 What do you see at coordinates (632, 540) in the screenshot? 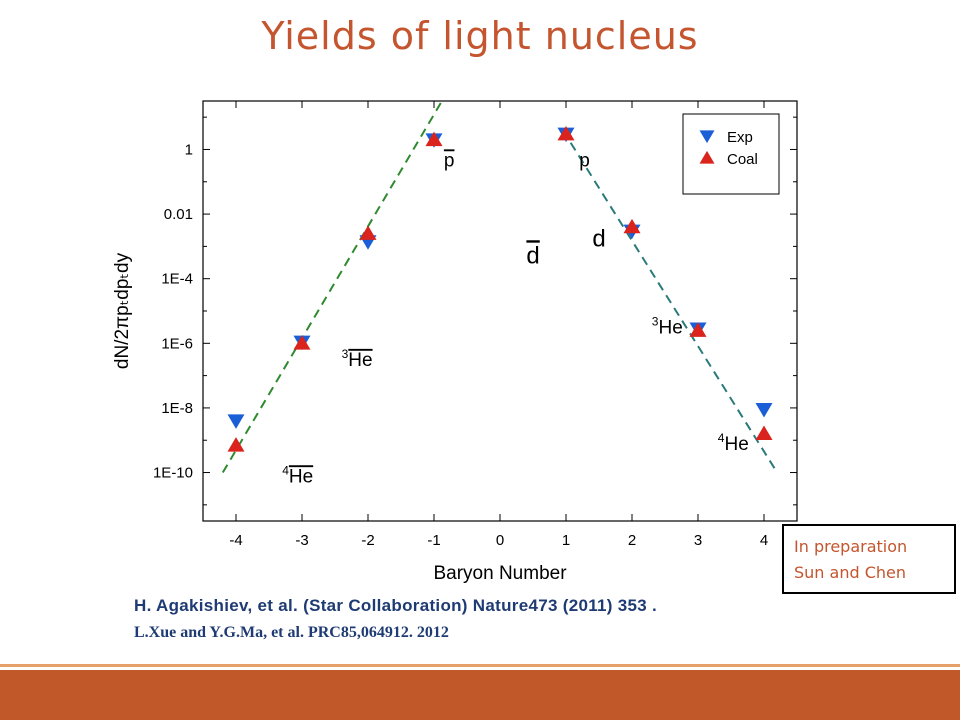
I see `x-tick-label: 2` at bounding box center [632, 540].